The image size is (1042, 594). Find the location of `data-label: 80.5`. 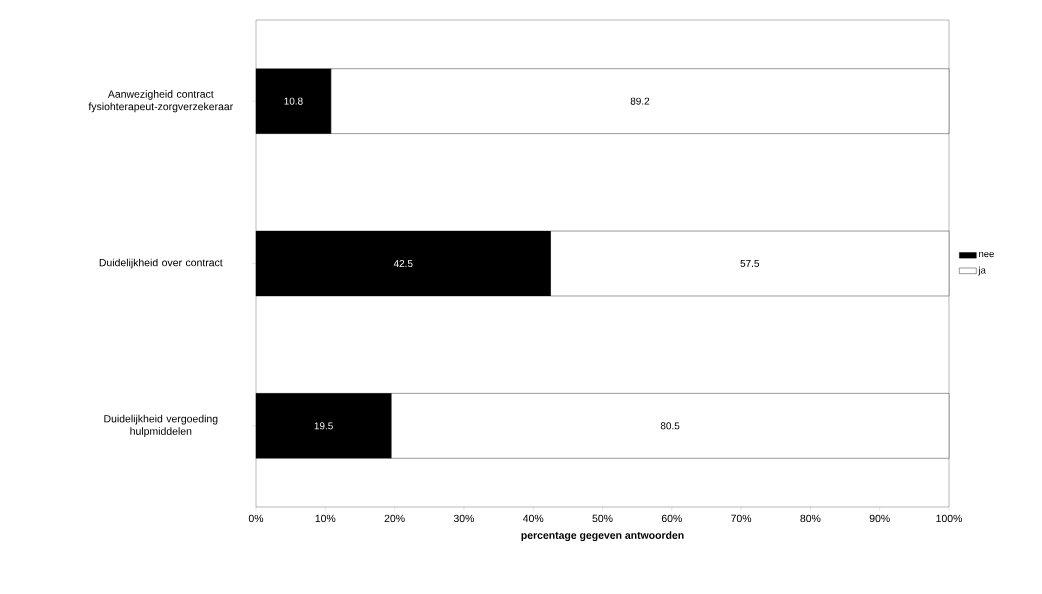

data-label: 80.5 is located at coordinates (670, 426).